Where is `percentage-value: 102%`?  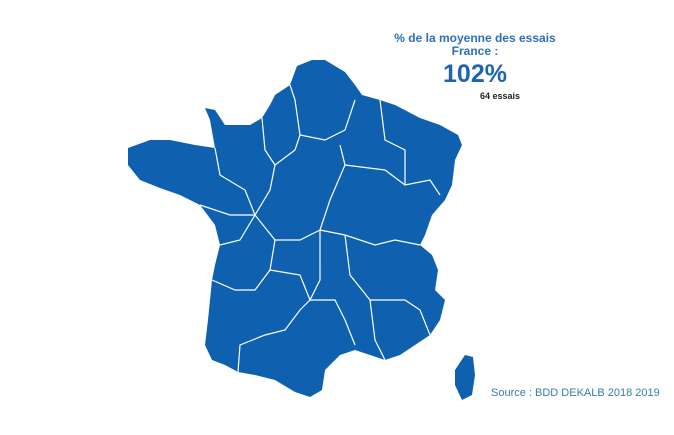
percentage-value: 102% is located at coordinates (475, 74).